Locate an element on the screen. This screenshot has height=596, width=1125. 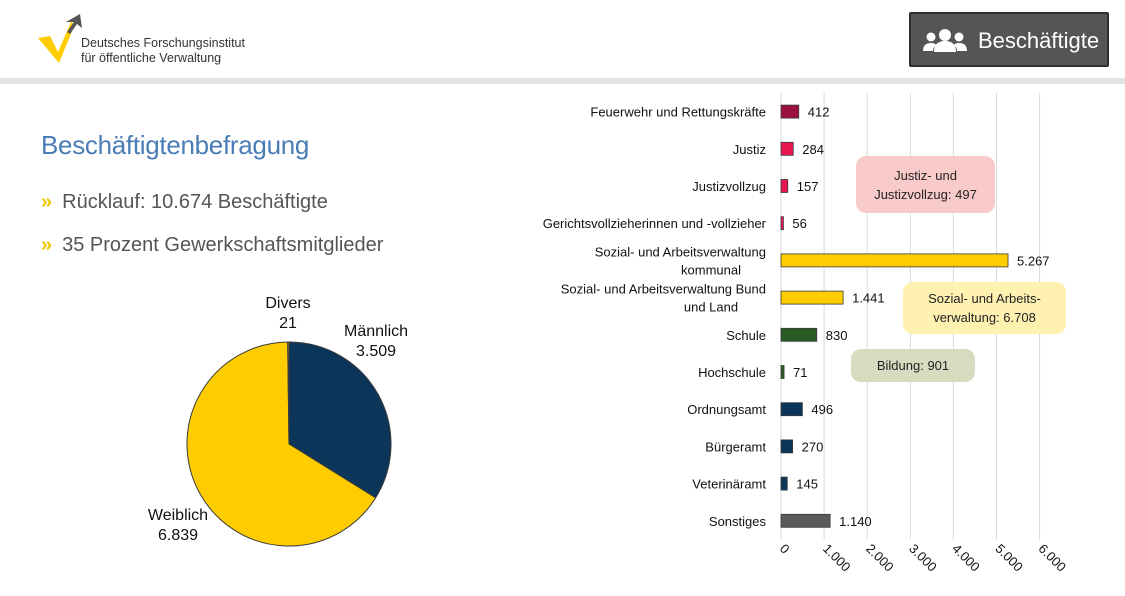
justiz-callout: Justiz- und Justizvollzug: 497 is located at coordinates (925, 184).